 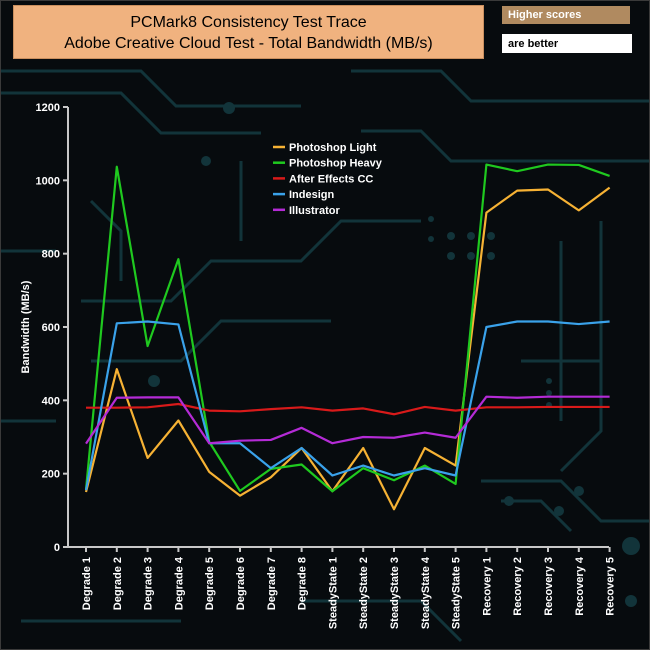 What do you see at coordinates (149, 583) in the screenshot?
I see `x-tick-label: Degrade 3` at bounding box center [149, 583].